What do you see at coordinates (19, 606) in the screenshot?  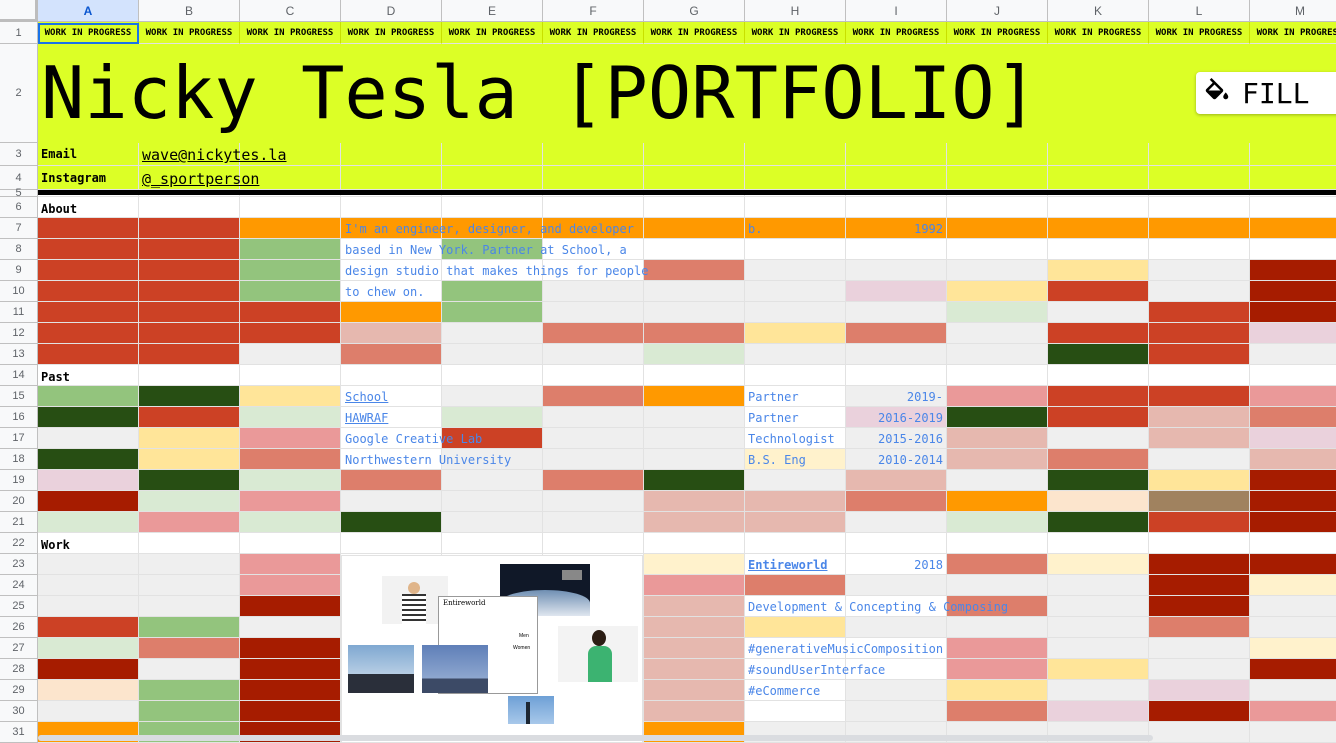 I see `row-header-25: 25` at bounding box center [19, 606].